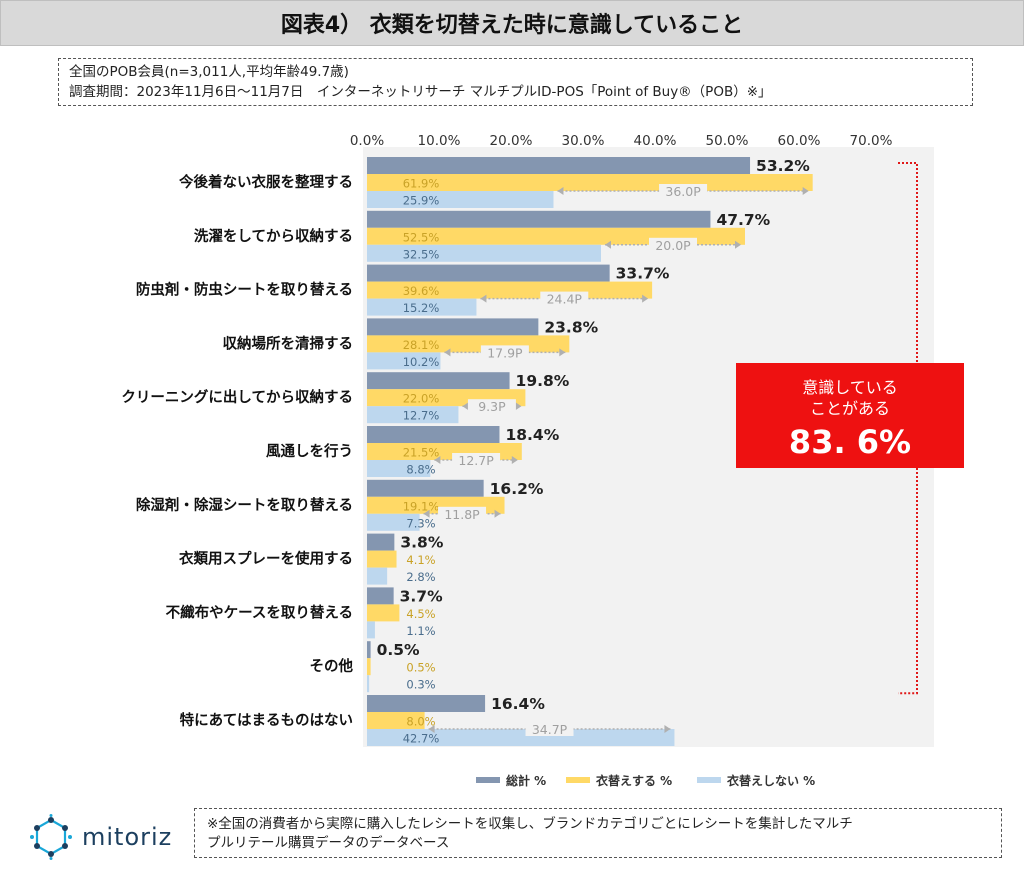 This screenshot has width=1024, height=881. Describe the element at coordinates (850, 387) in the screenshot. I see `callout-line-1: 意識している` at that location.